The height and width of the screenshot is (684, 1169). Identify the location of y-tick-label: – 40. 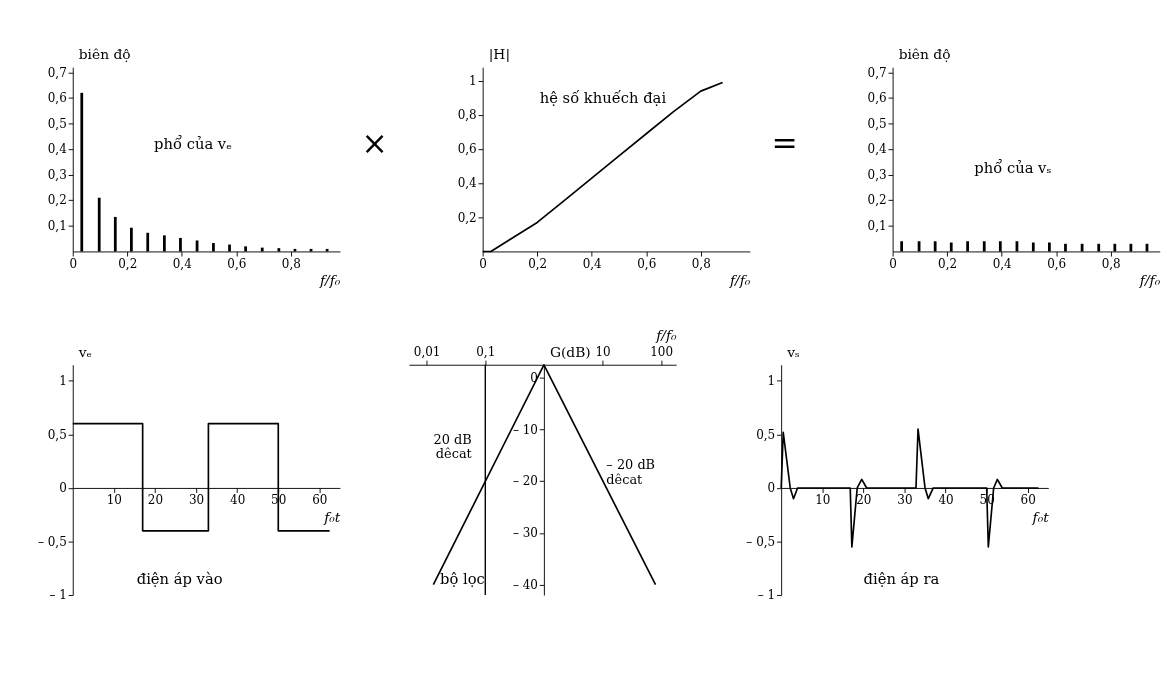
(525, 584).